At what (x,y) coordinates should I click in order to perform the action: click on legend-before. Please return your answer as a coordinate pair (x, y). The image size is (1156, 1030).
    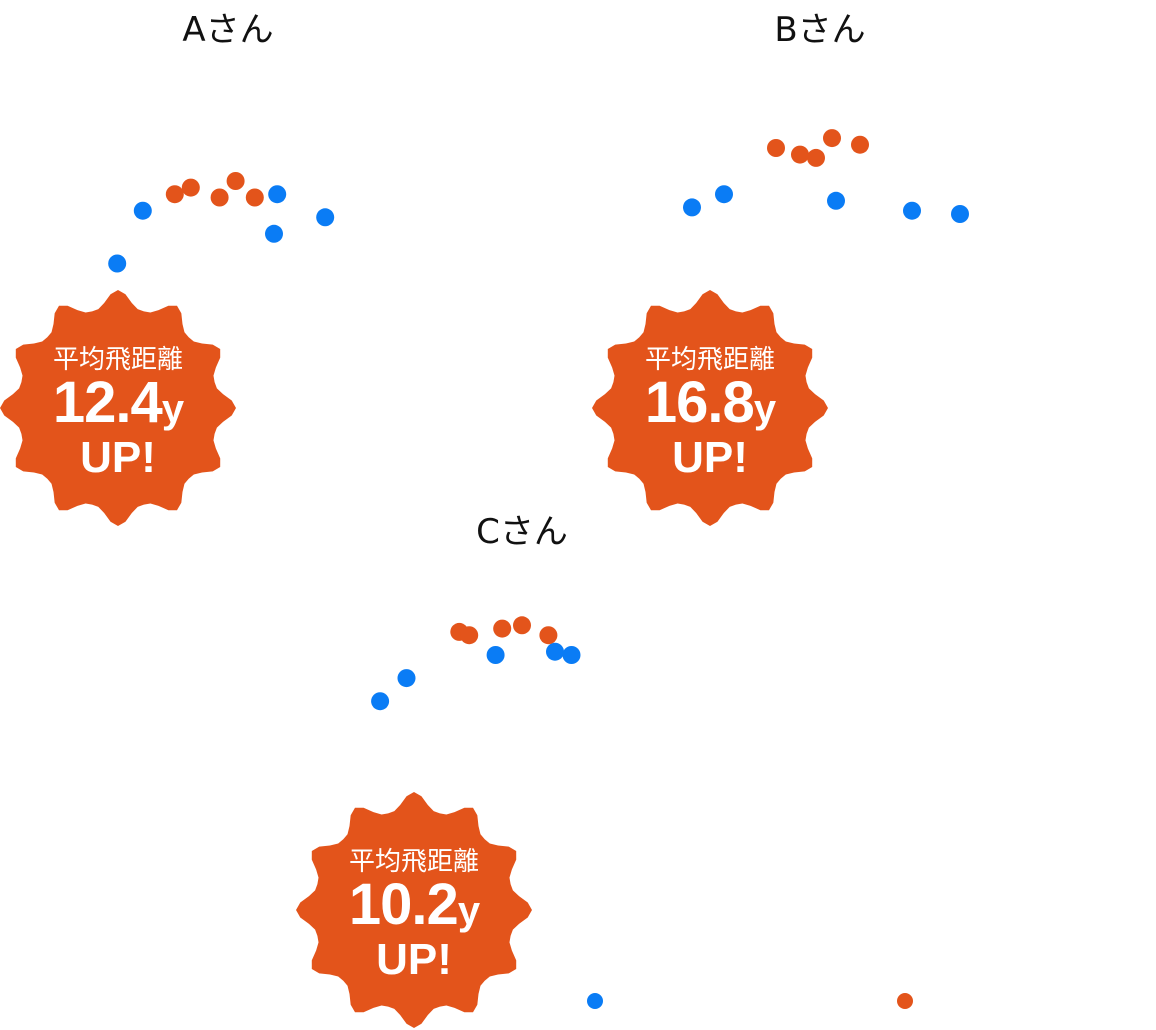
    Looking at the image, I should click on (598, 1001).